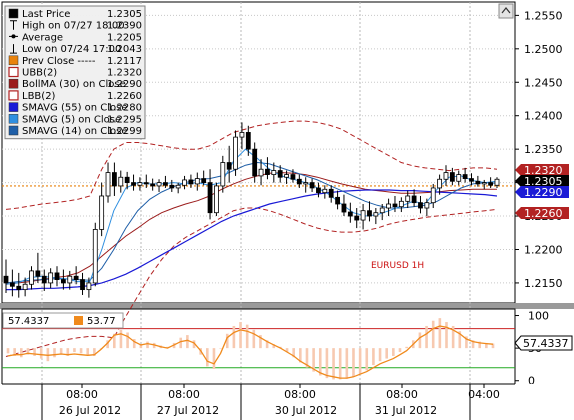 This screenshot has height=420, width=574. I want to click on scroll-button, so click(506, 11).